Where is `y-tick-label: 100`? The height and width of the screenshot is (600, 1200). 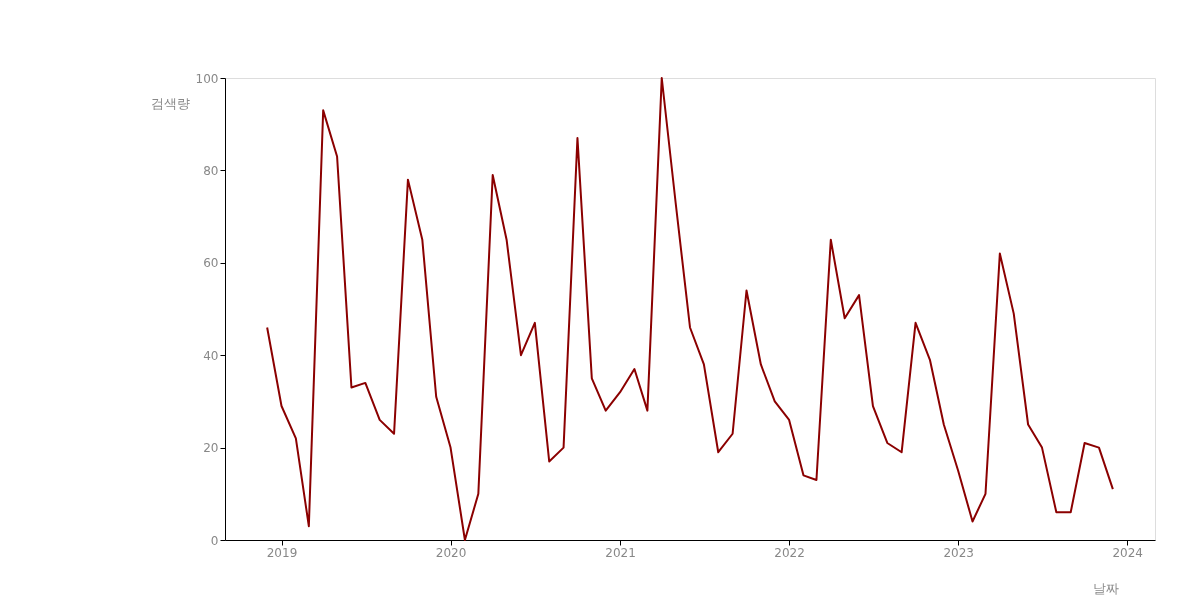
y-tick-label: 100 is located at coordinates (207, 78).